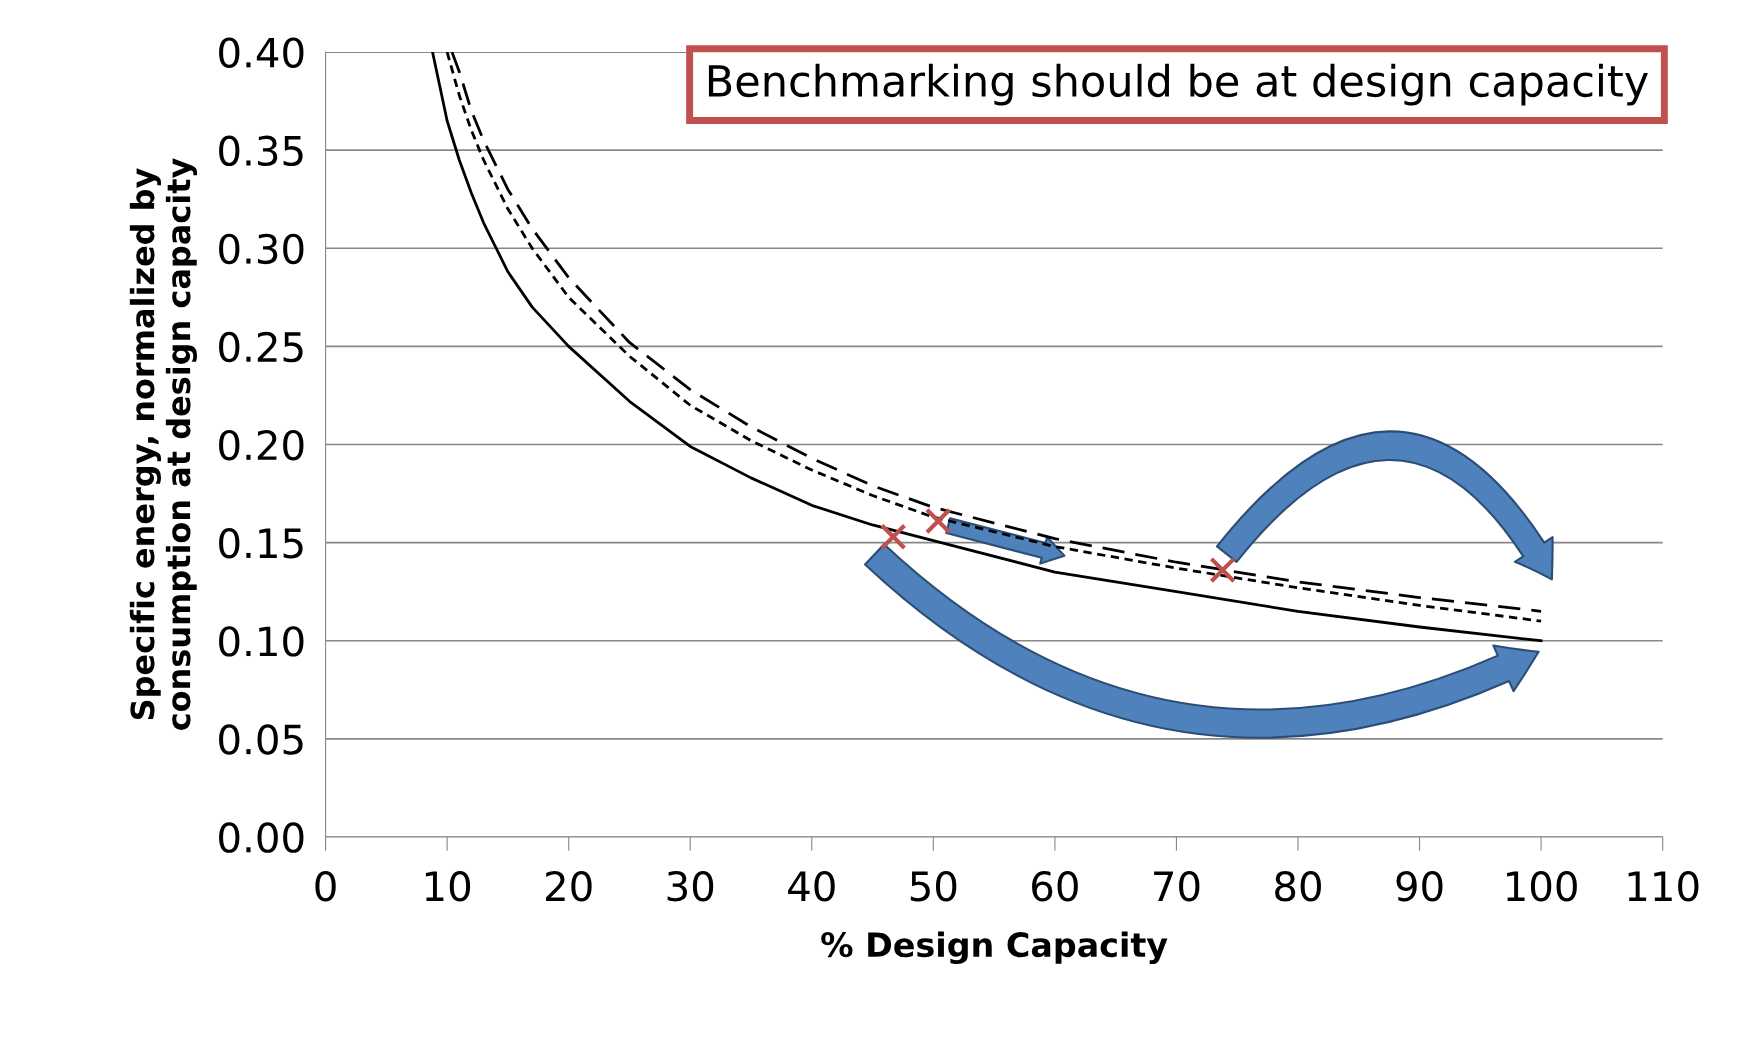 The width and height of the screenshot is (1741, 1041). Describe the element at coordinates (261, 445) in the screenshot. I see `y-tick-label: 0.20` at that location.